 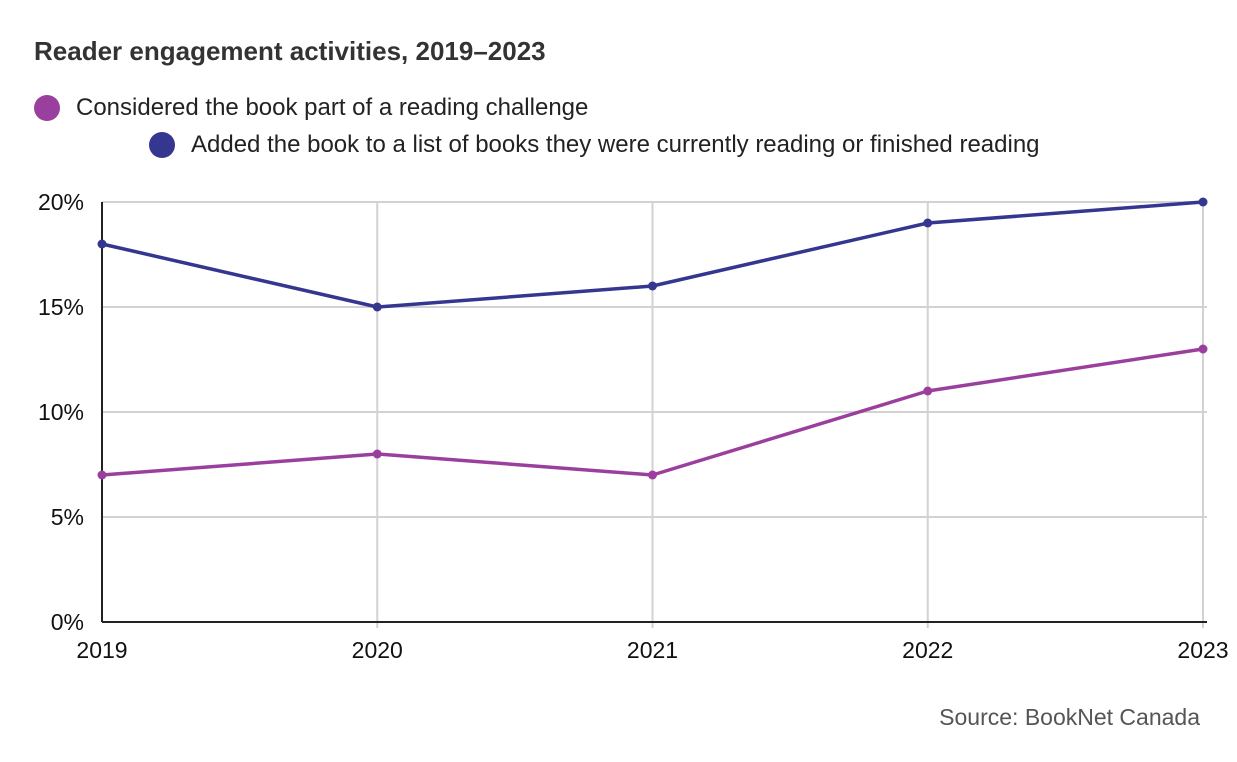 I want to click on y-tick-label: 5%, so click(x=67, y=517).